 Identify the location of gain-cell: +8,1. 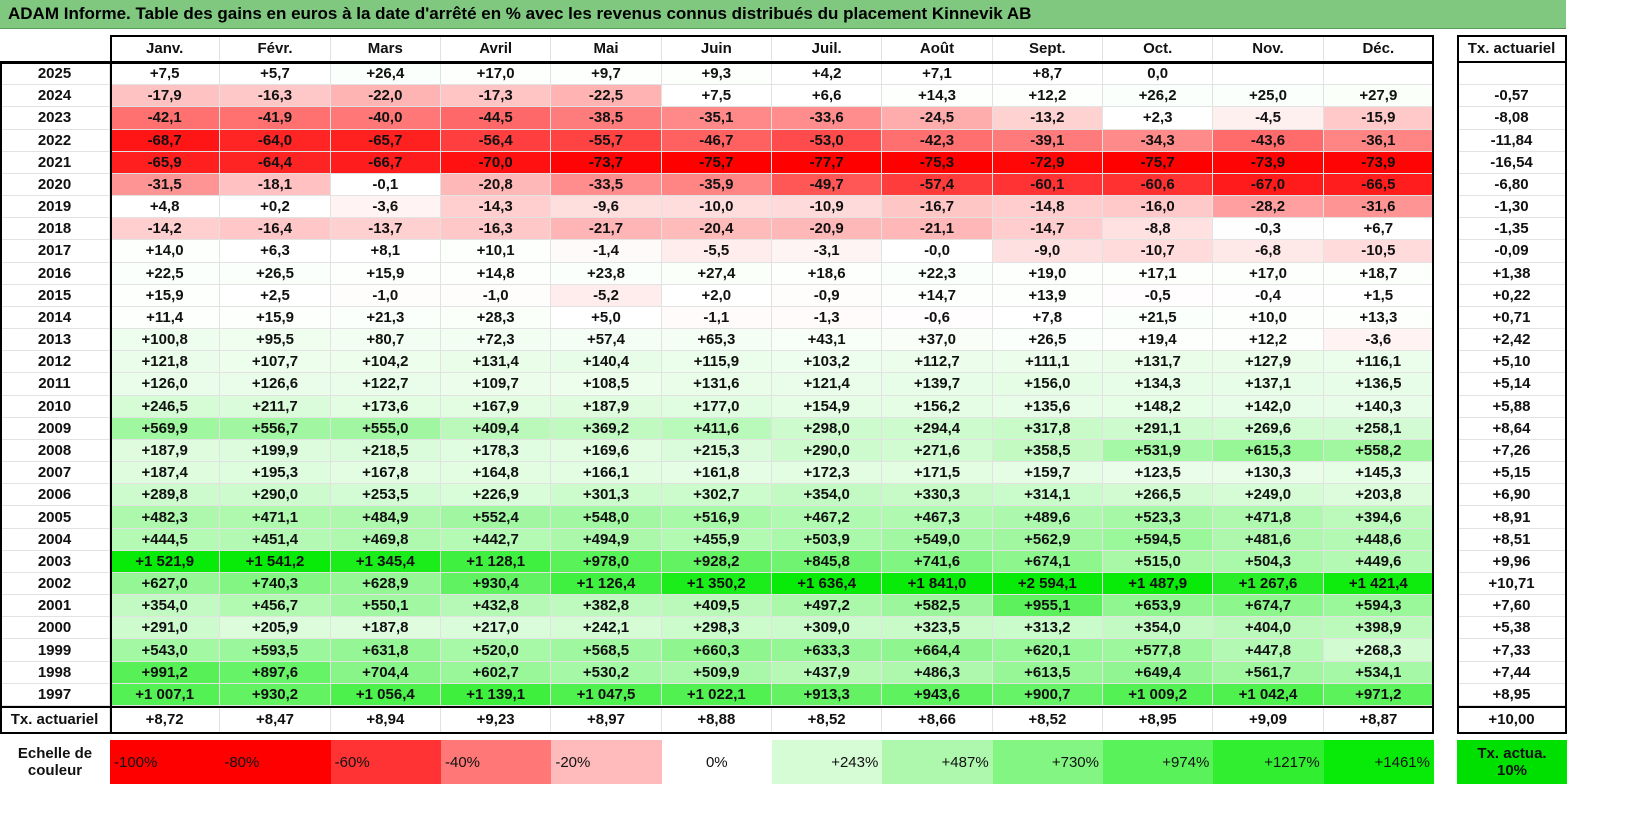
(385, 251).